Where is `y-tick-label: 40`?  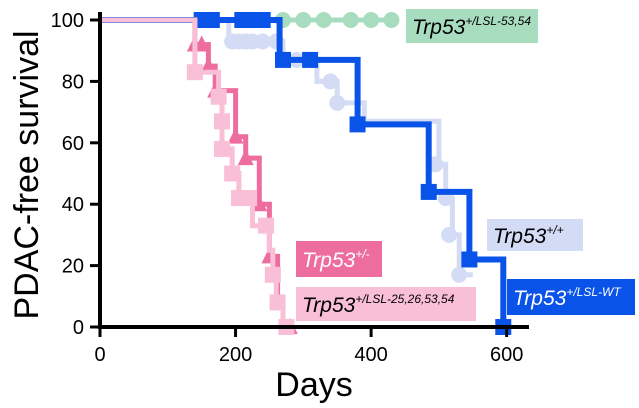 y-tick-label: 40 is located at coordinates (73, 205).